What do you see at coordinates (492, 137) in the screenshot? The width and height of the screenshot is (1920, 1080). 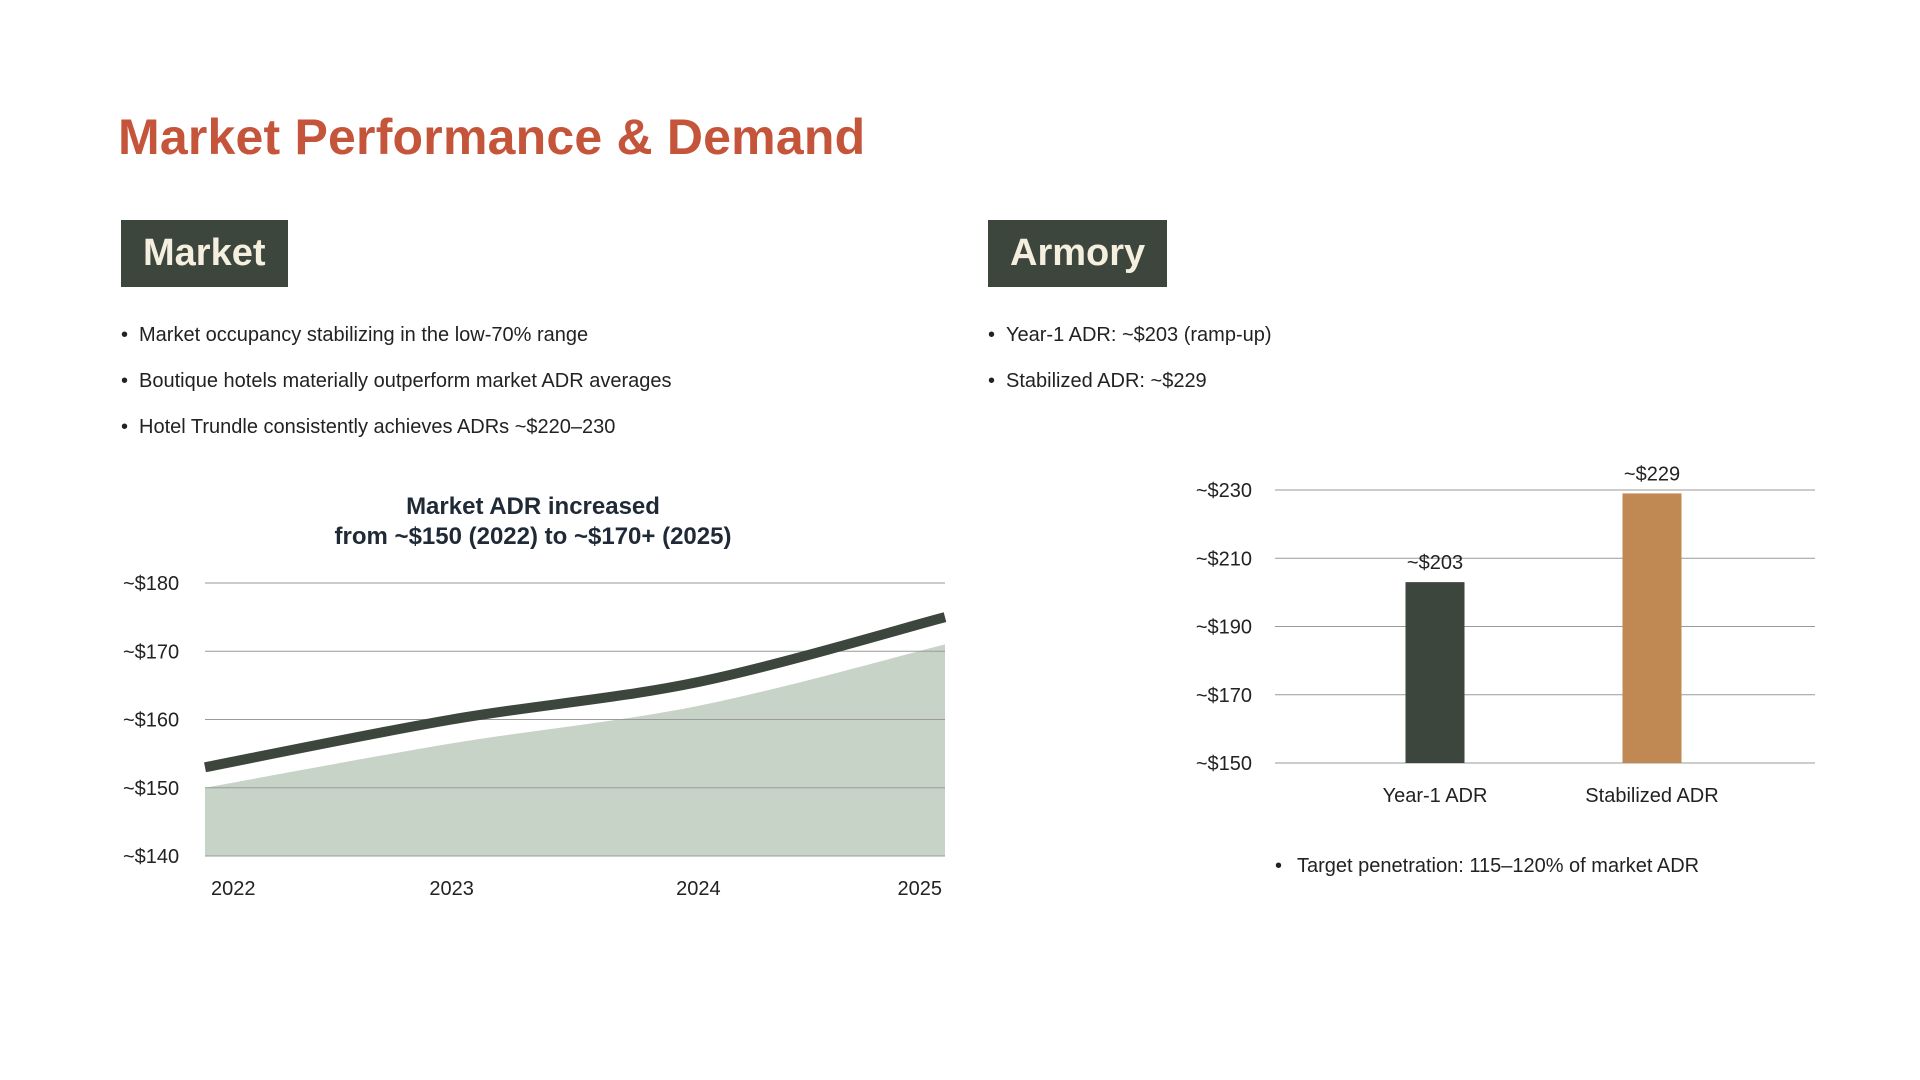 I see `page-title: Market Performance & Demand` at bounding box center [492, 137].